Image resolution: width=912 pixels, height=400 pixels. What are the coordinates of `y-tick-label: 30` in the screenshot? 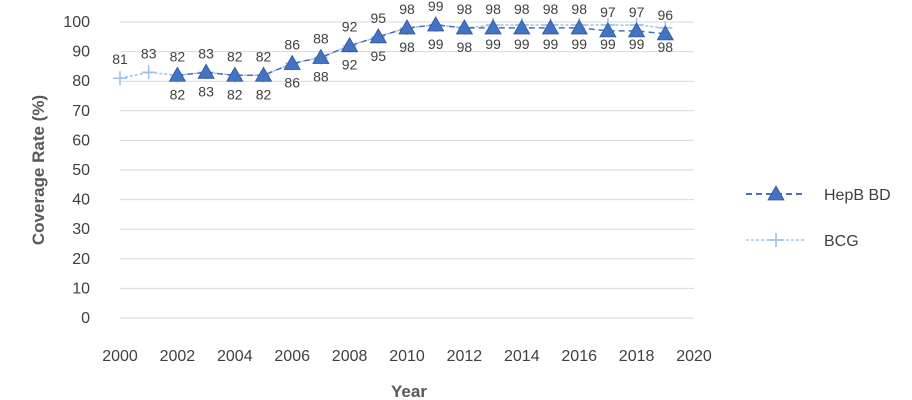 It's located at (81, 229).